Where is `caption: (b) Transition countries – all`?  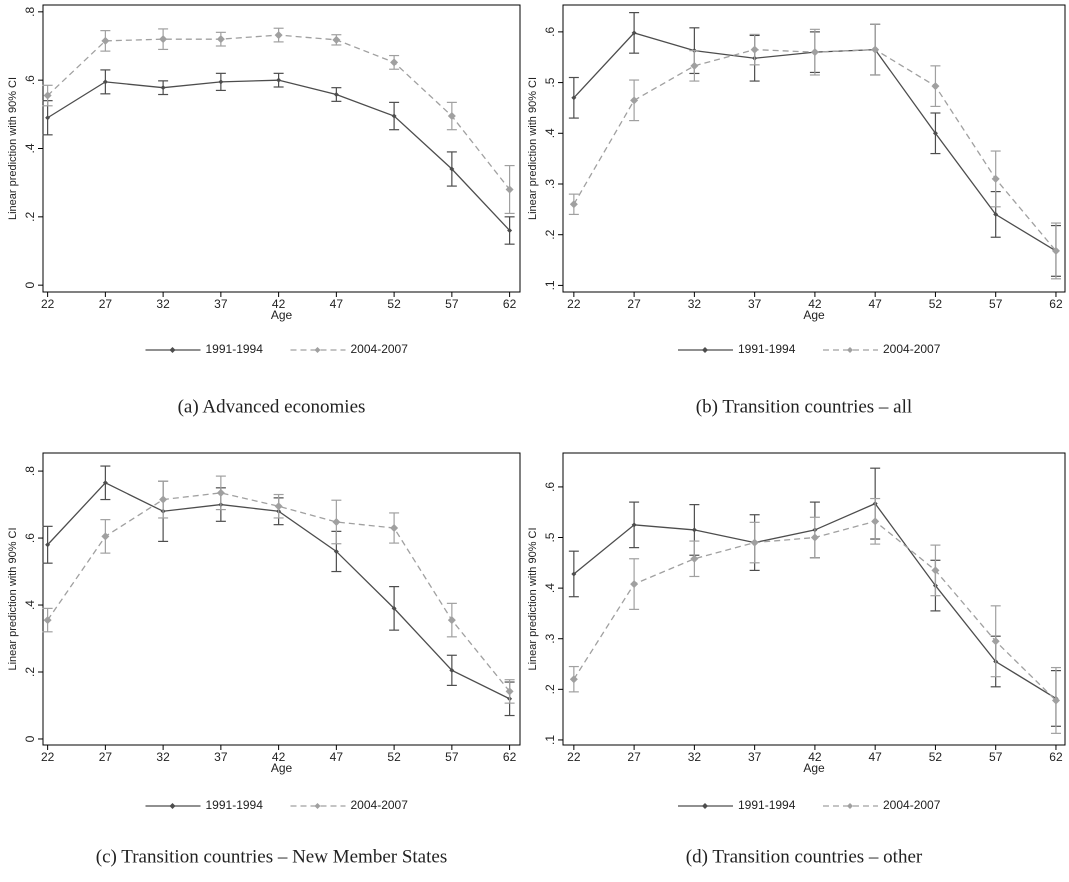
caption: (b) Transition countries – all is located at coordinates (804, 406).